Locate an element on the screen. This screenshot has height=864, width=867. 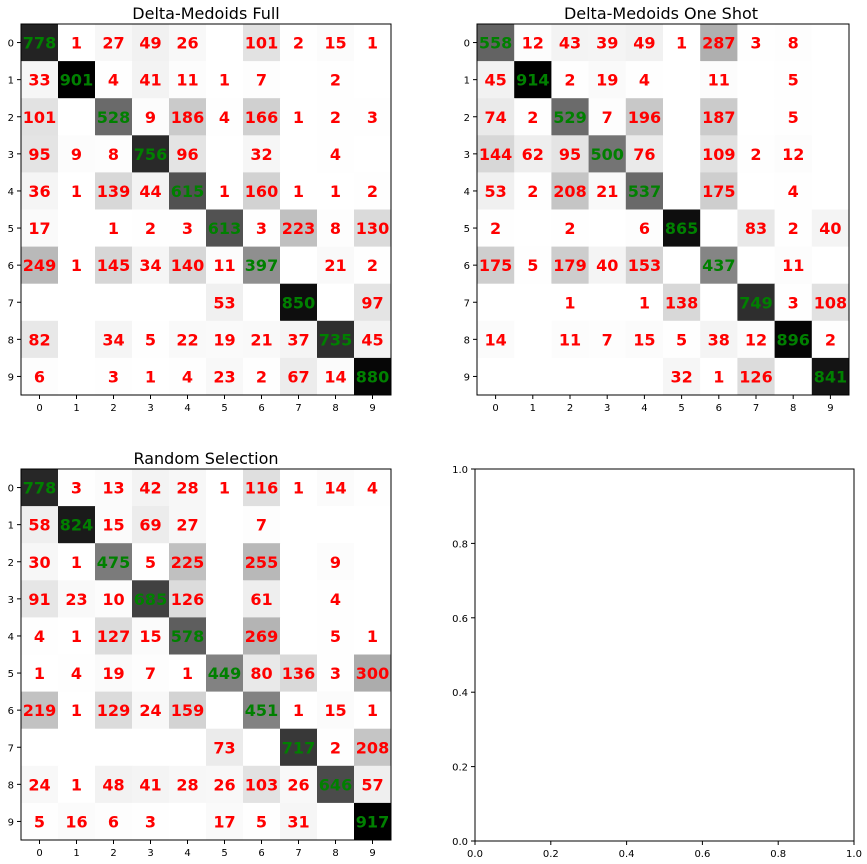
diagonal-value-label: 717 is located at coordinates (298, 747).